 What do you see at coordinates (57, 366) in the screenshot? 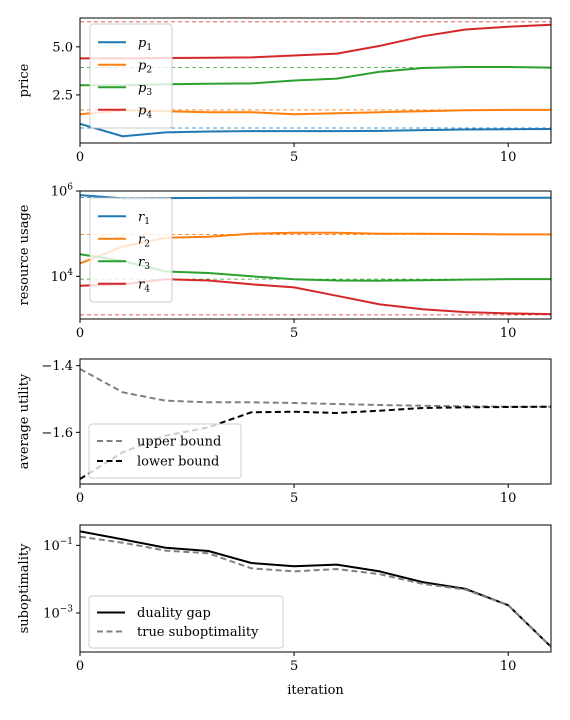
I see `y-tick-label: −1.4` at bounding box center [57, 366].